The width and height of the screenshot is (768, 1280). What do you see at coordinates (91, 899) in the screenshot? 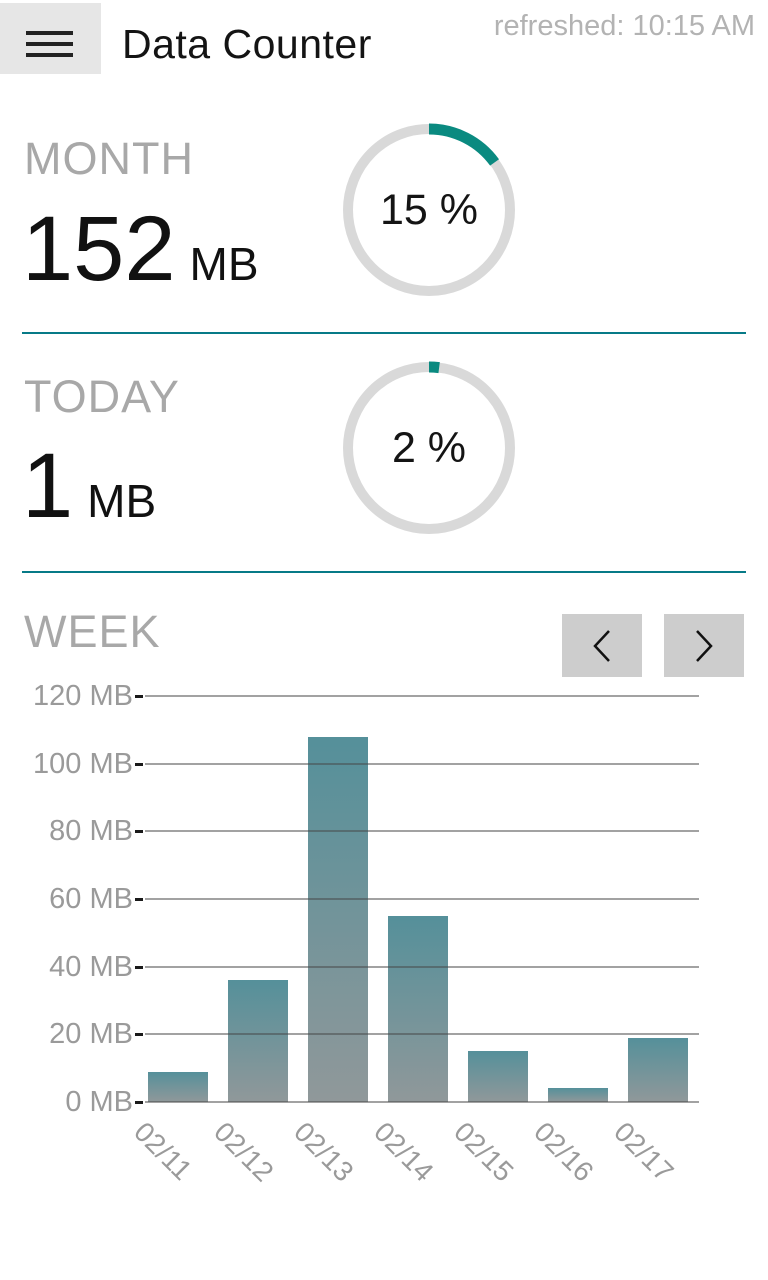
I see `y-axis-label: 60 MB` at bounding box center [91, 899].